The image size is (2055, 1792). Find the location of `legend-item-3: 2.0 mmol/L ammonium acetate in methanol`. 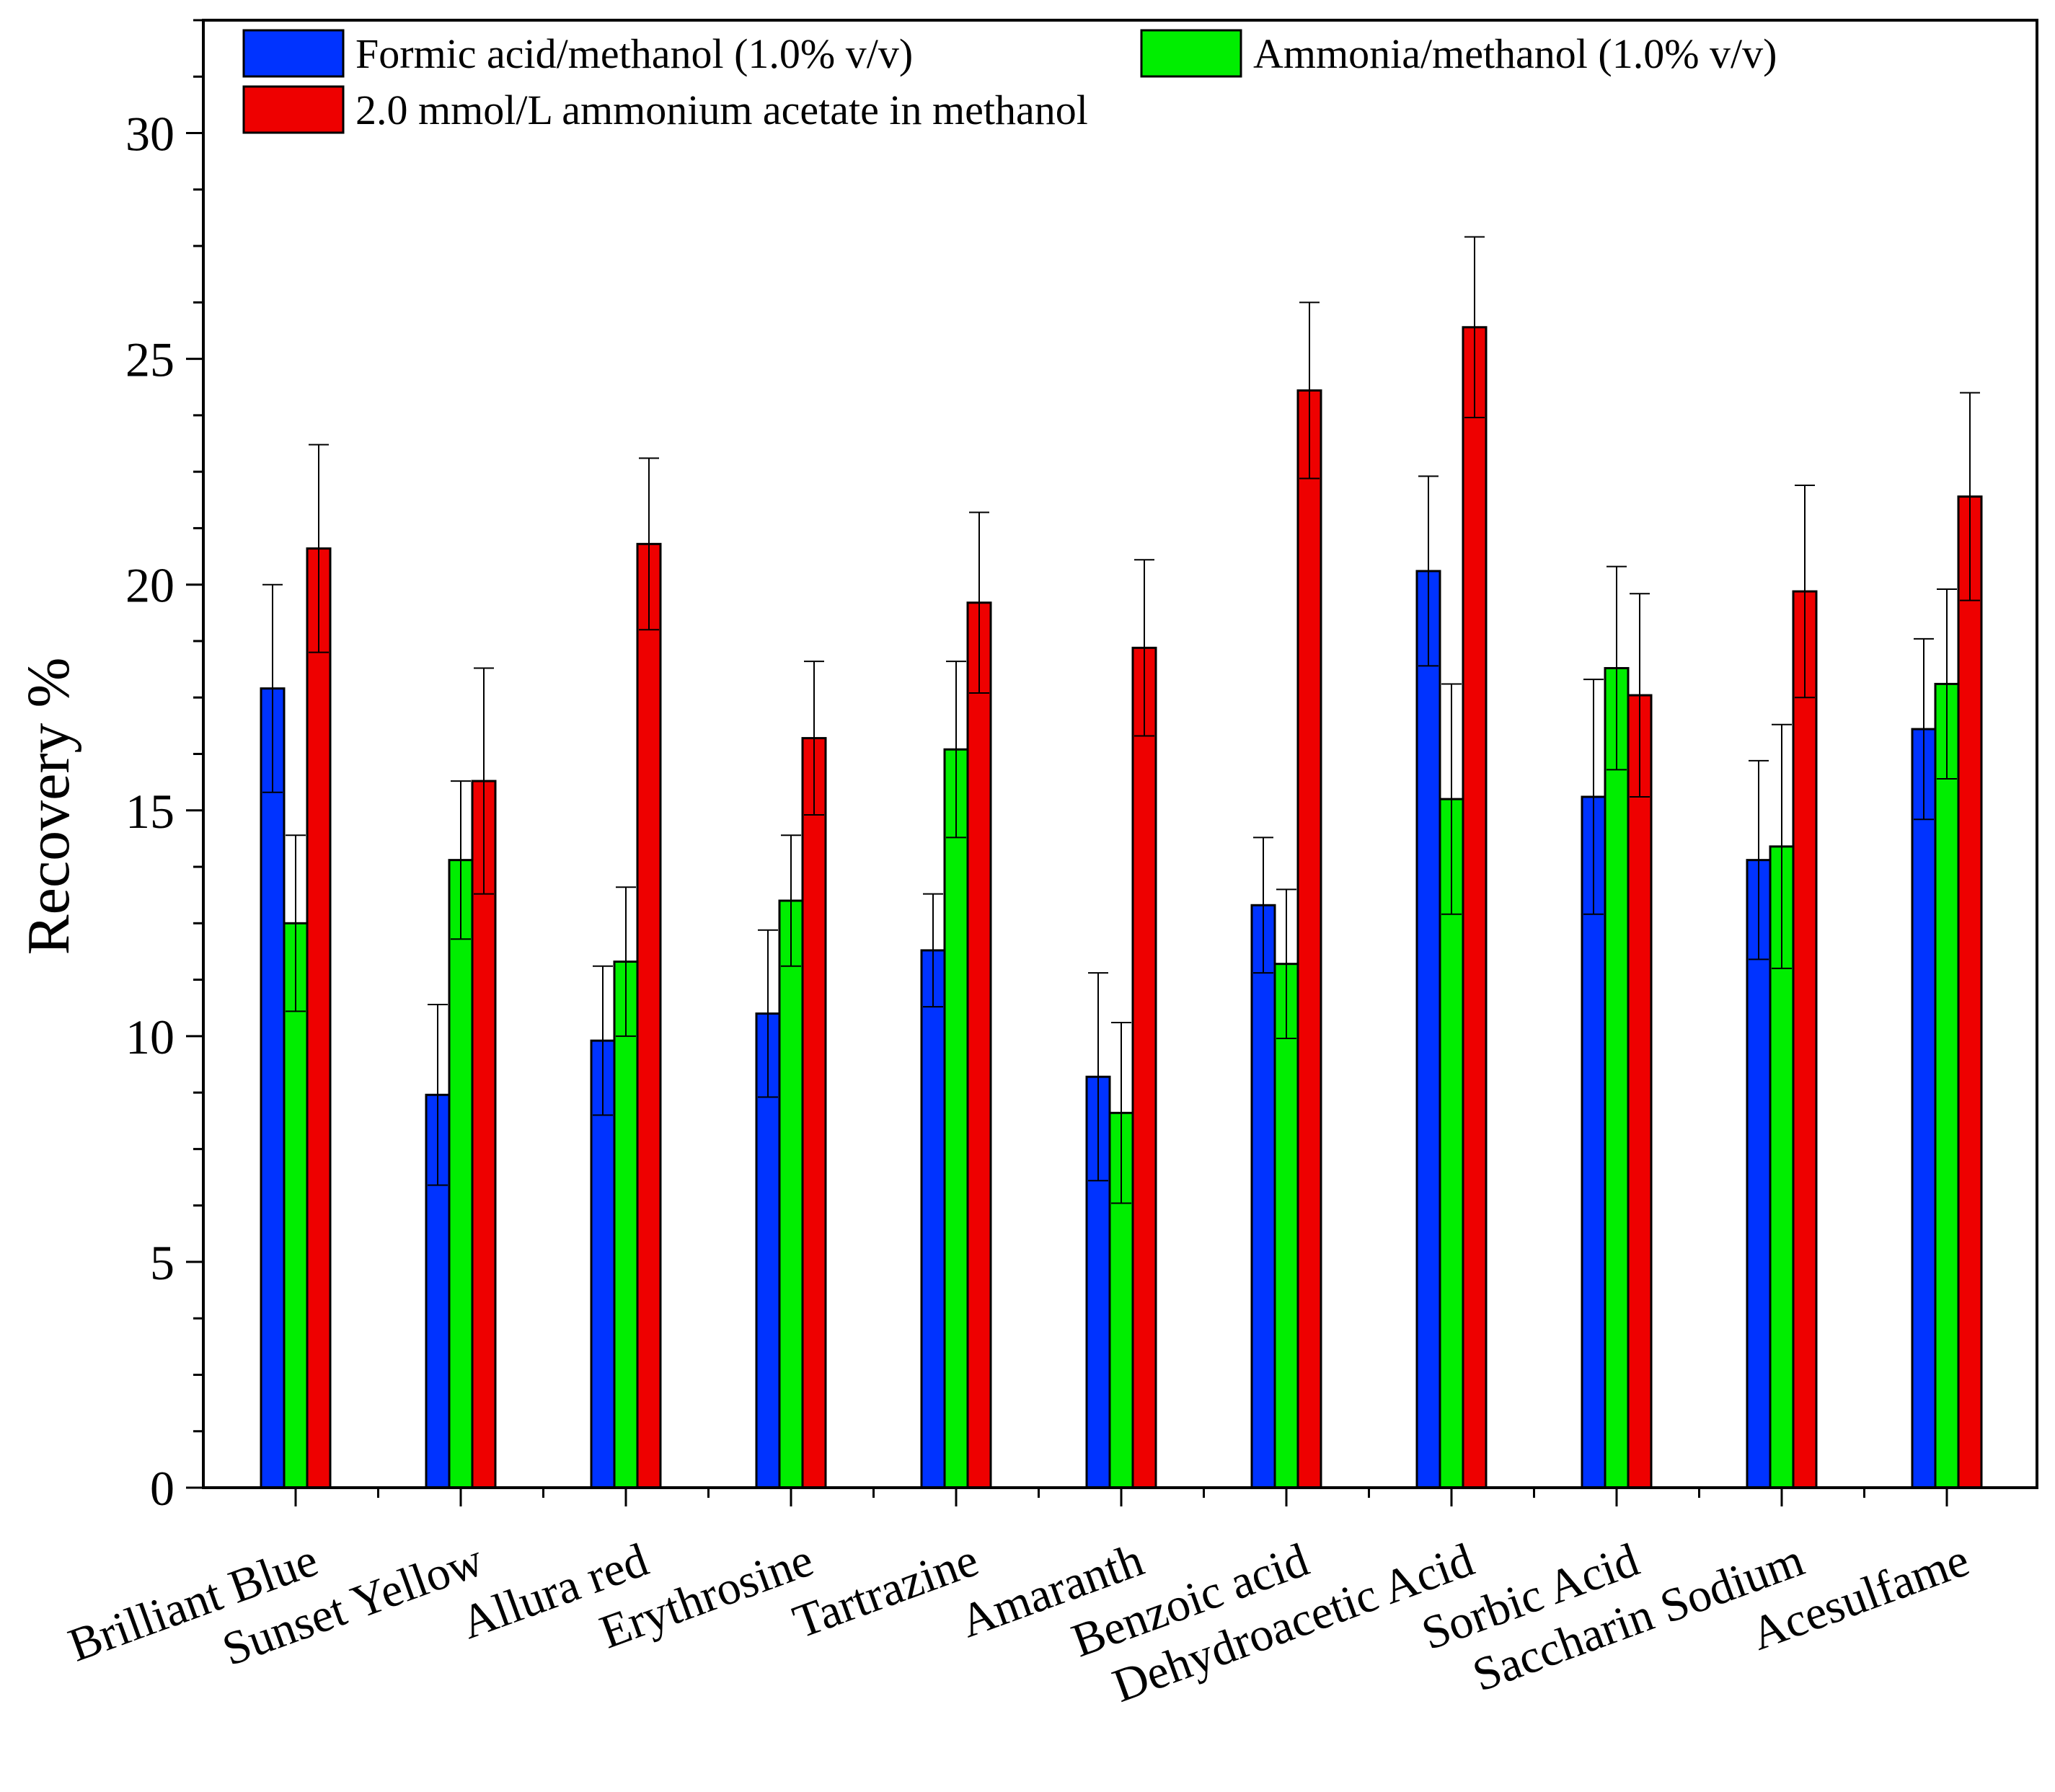

legend-item-3: 2.0 mmol/L ammonium acetate in methanol is located at coordinates (665, 109).